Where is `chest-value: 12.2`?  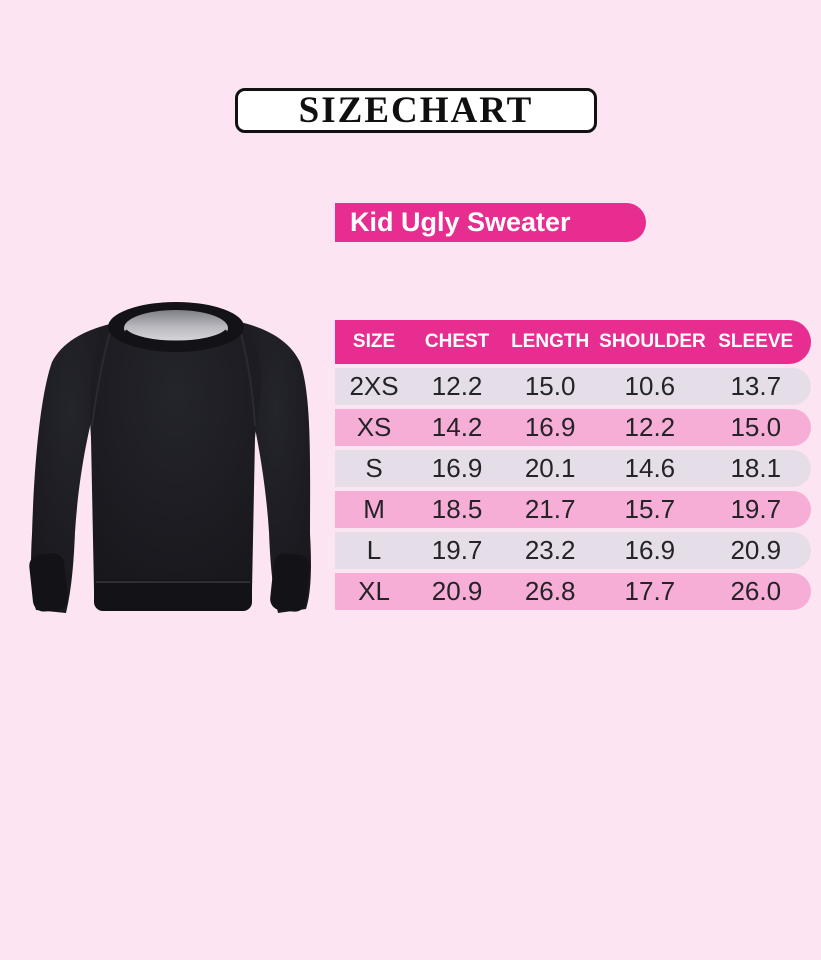
chest-value: 12.2 is located at coordinates (457, 386).